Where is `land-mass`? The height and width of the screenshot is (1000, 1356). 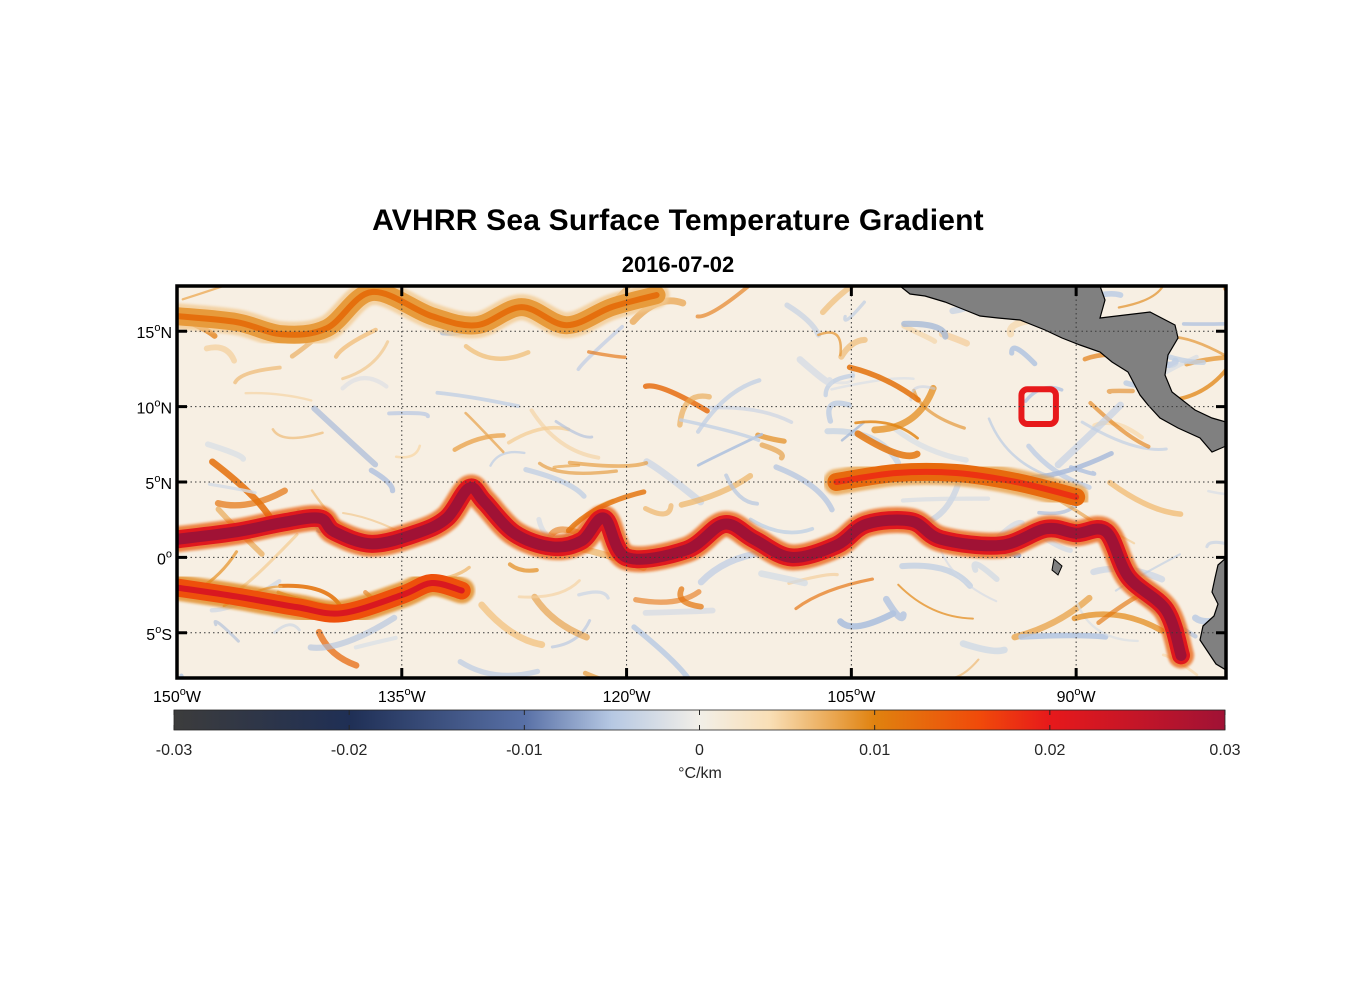
land-mass is located at coordinates (1062, 478).